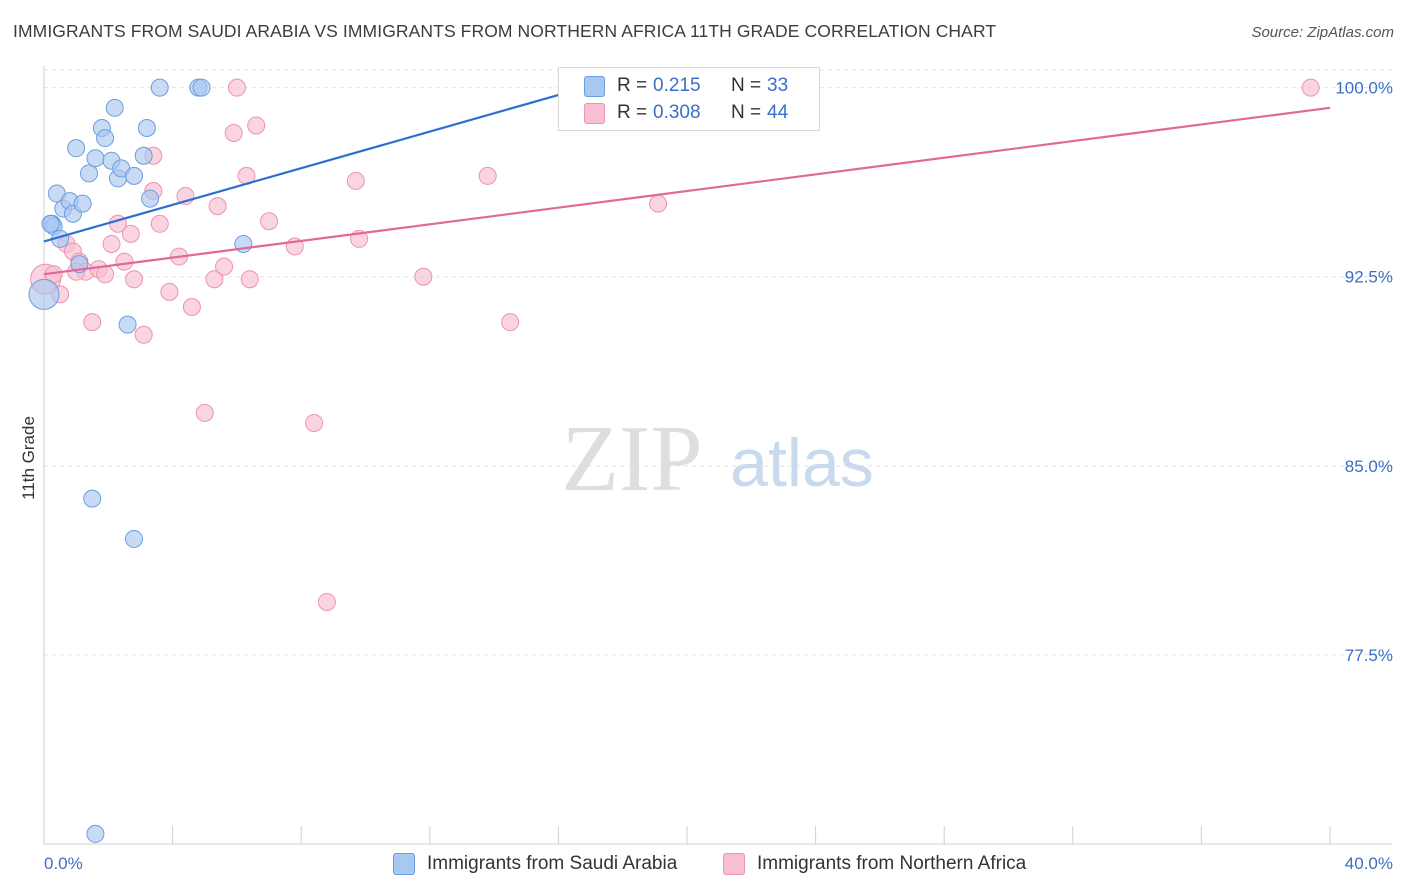 This screenshot has height=892, width=1406. I want to click on y-tick-label: 77.5%, so click(1369, 655).